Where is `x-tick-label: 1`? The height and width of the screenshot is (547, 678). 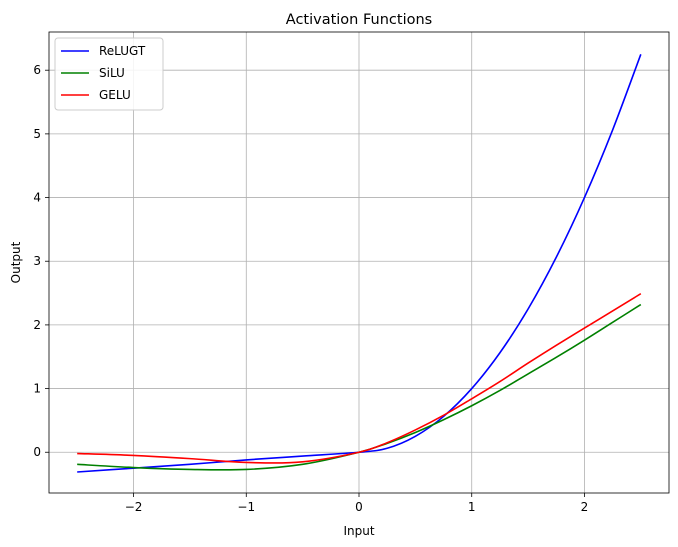 x-tick-label: 1 is located at coordinates (472, 507).